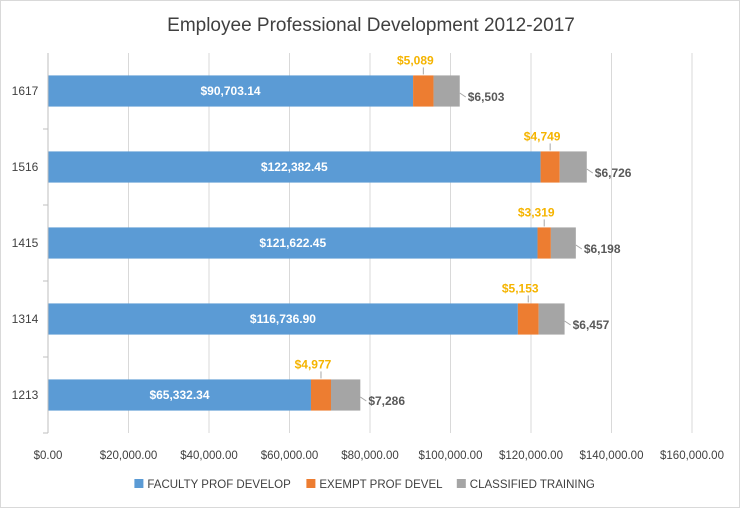 The width and height of the screenshot is (740, 509). What do you see at coordinates (692, 456) in the screenshot?
I see `x-tick-label: $160,000.00` at bounding box center [692, 456].